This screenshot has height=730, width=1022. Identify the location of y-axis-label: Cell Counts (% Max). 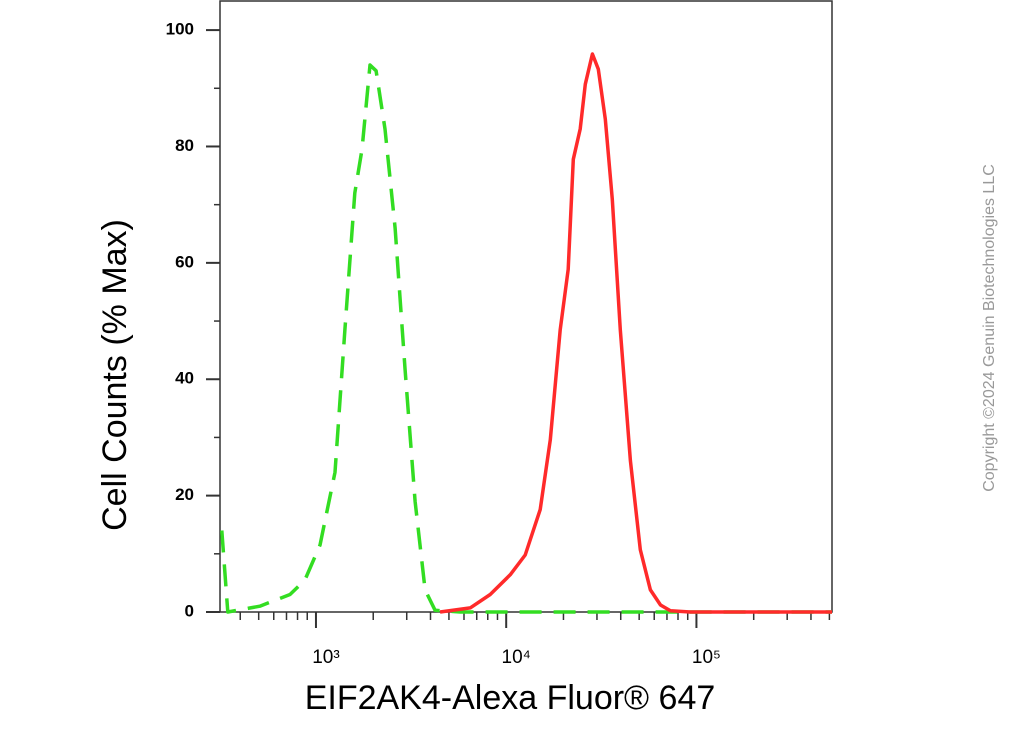
(115, 375).